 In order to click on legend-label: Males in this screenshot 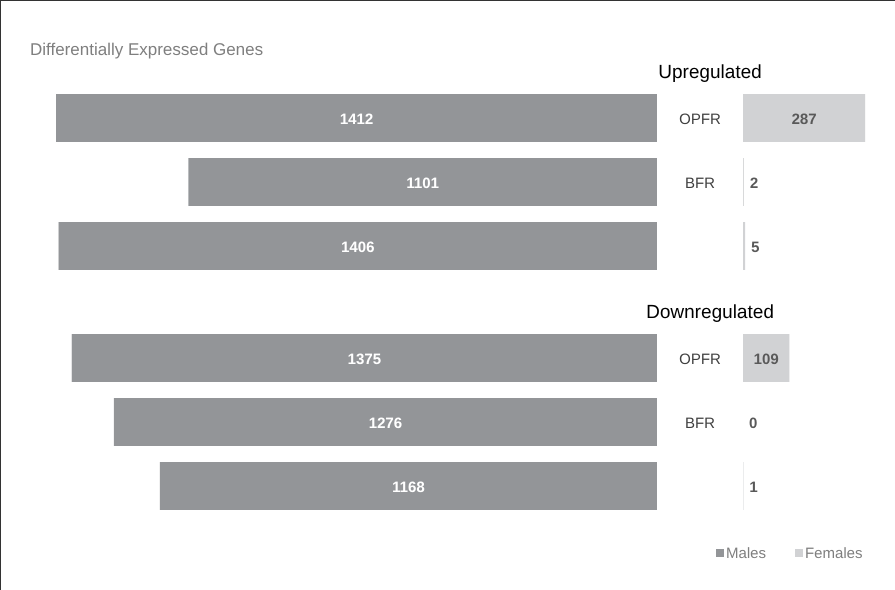, I will do `click(746, 553)`.